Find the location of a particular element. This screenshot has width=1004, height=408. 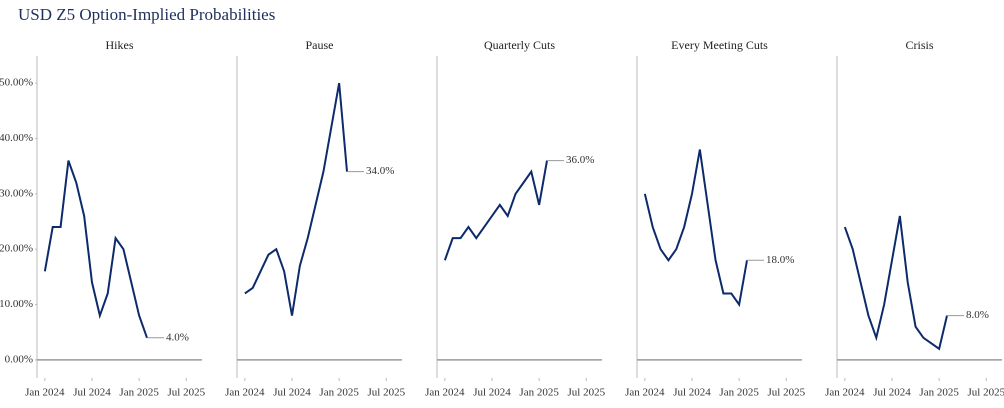

panel-title: Quarterly Cuts is located at coordinates (519, 45).